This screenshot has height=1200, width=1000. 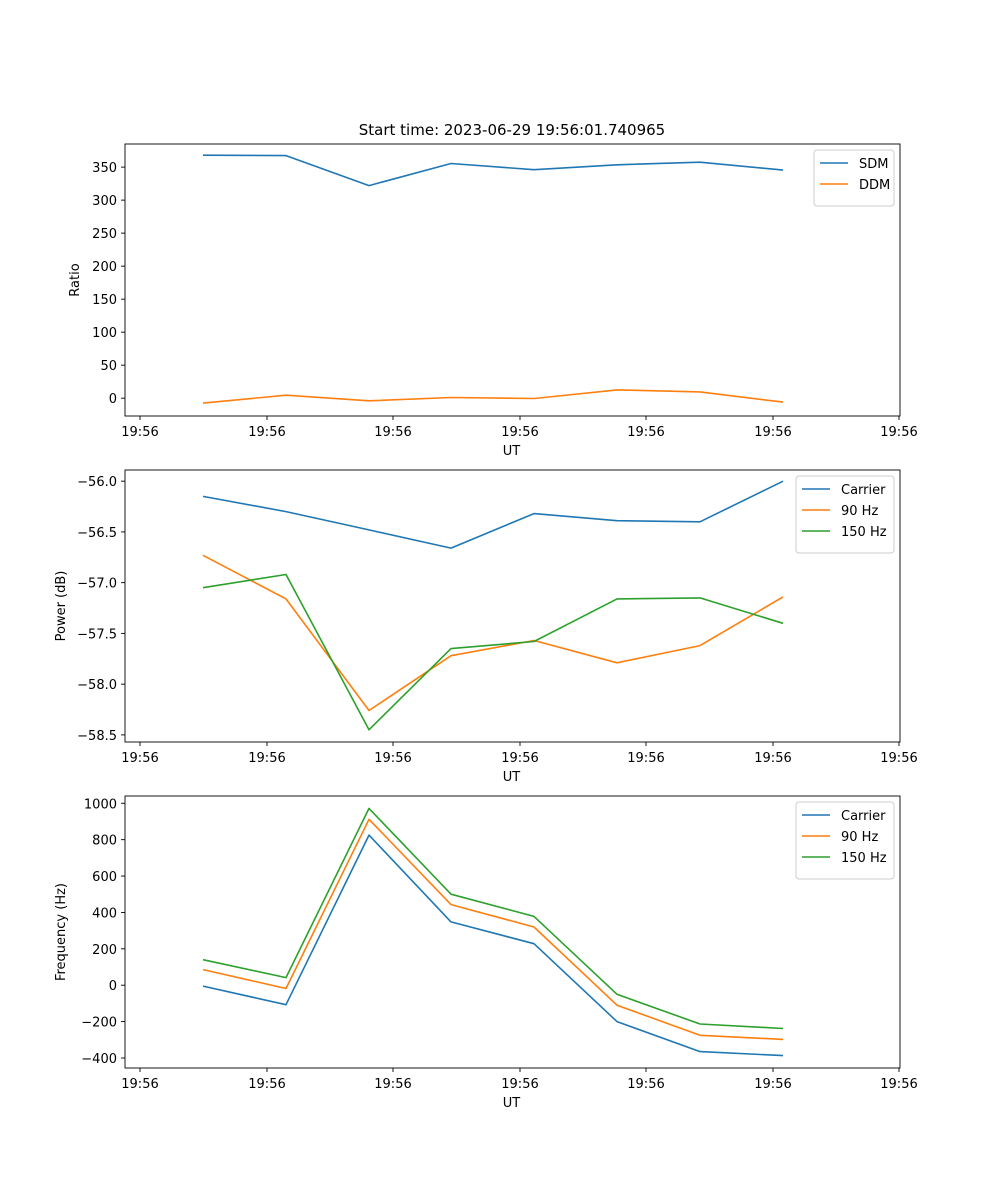 What do you see at coordinates (104, 168) in the screenshot?
I see `y-tick-label: 350` at bounding box center [104, 168].